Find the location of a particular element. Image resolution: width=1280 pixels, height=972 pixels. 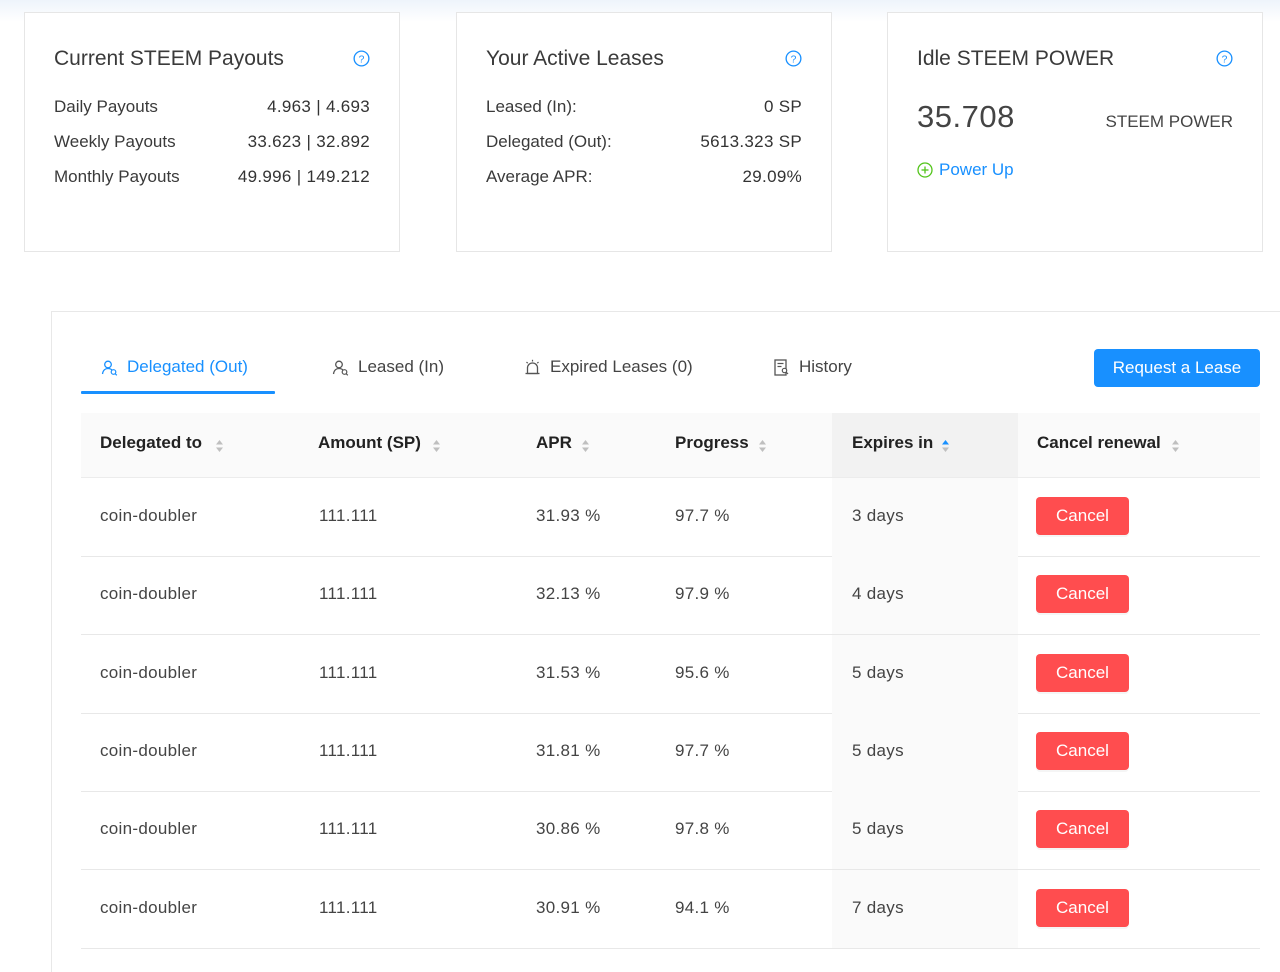

column-header-delegated-to: Delegated to is located at coordinates (151, 442).